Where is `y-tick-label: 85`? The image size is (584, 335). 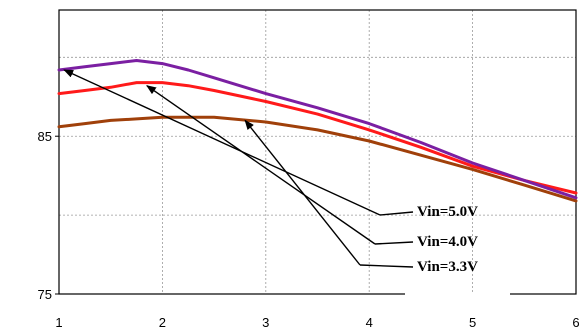
y-tick-label: 85 is located at coordinates (45, 136).